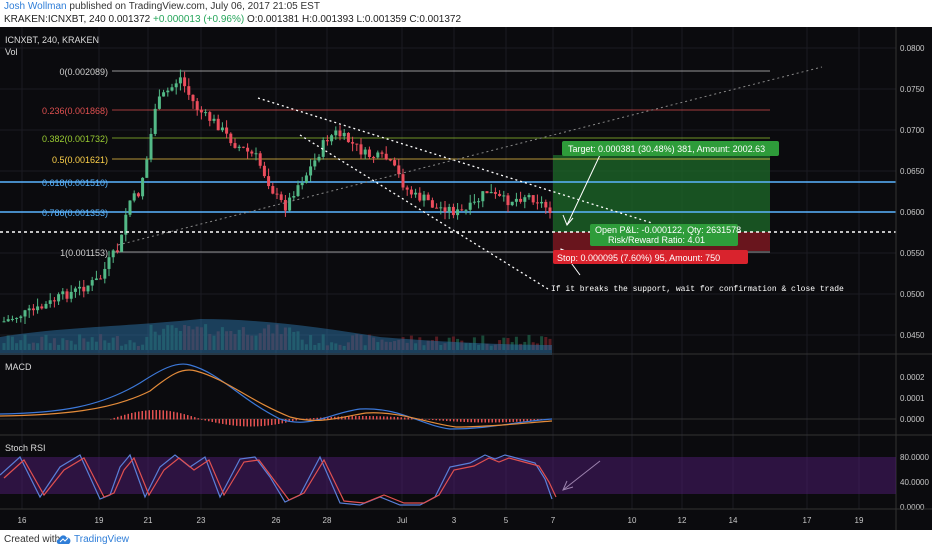 This screenshot has width=932, height=550. I want to click on target-label-box, so click(670, 148).